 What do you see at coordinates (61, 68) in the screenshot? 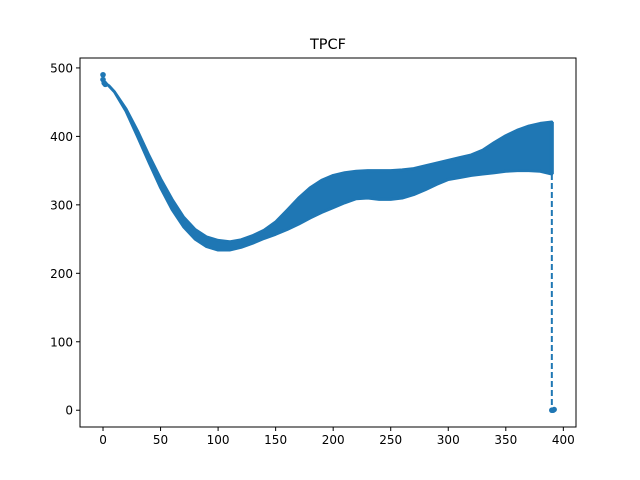
I see `y-tick-label: 500` at bounding box center [61, 68].